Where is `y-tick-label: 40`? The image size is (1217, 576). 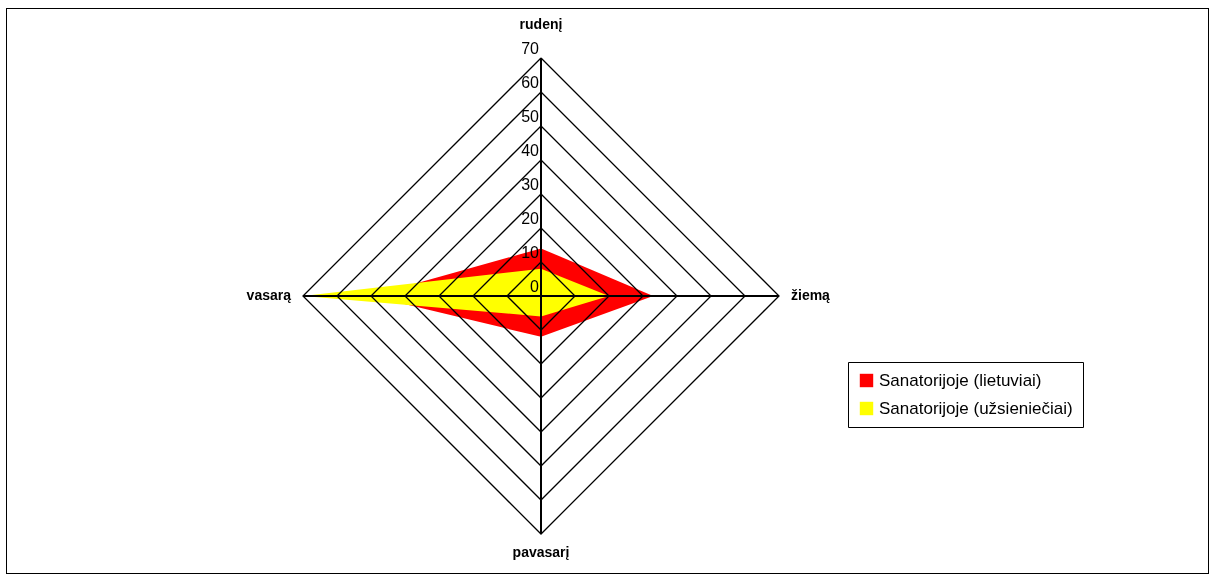
y-tick-label: 40 is located at coordinates (530, 150).